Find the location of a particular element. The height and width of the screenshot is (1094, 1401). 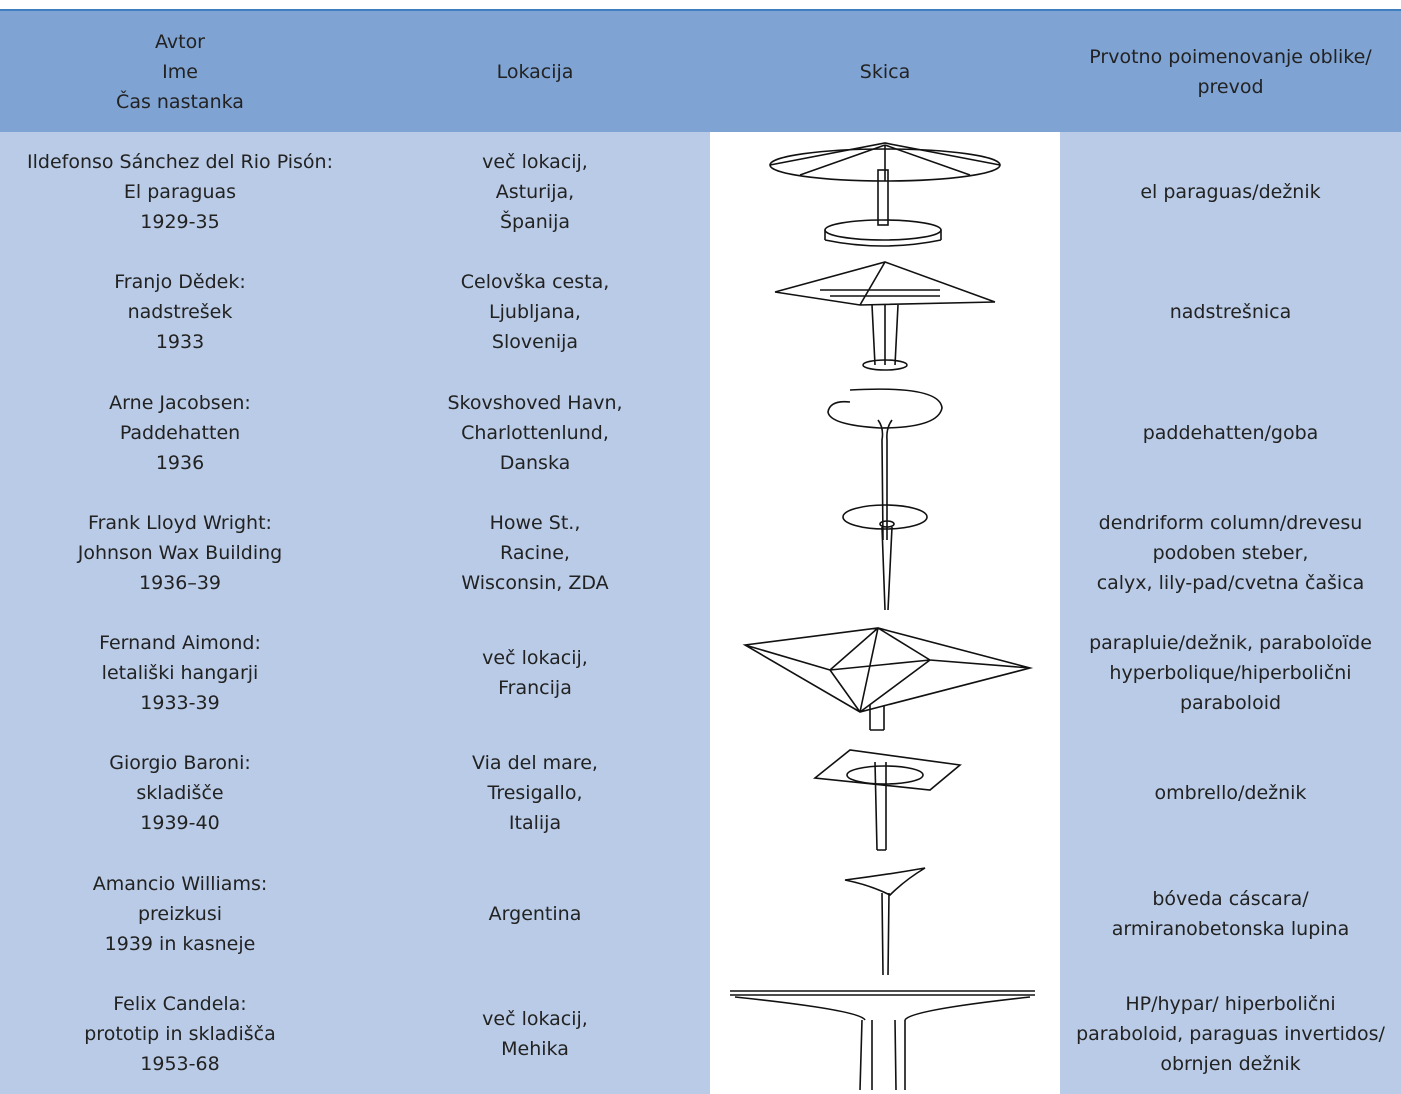

cell-text: obrnjen dežnik is located at coordinates (1230, 1063).